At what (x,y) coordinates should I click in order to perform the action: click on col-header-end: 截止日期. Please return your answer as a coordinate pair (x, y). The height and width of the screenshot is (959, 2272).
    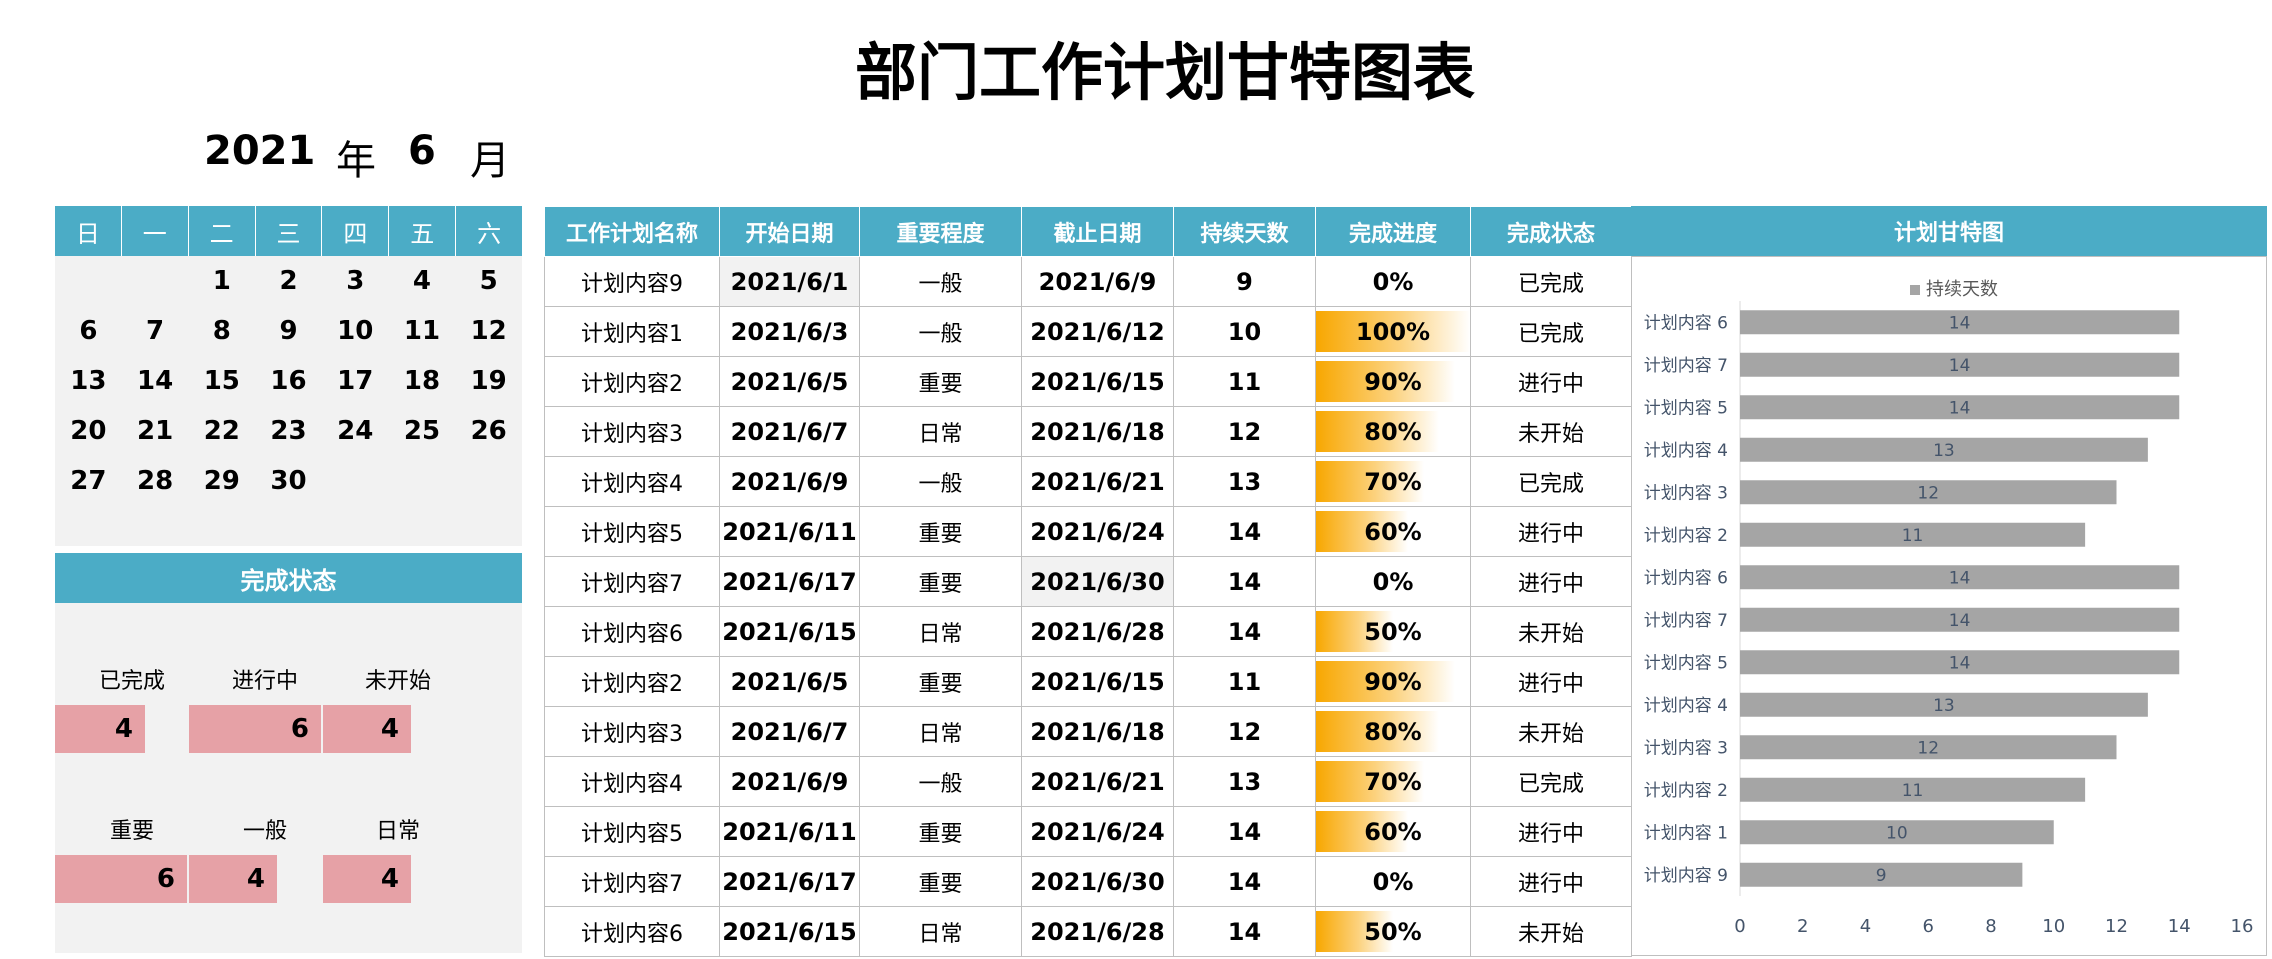
    Looking at the image, I should click on (1097, 231).